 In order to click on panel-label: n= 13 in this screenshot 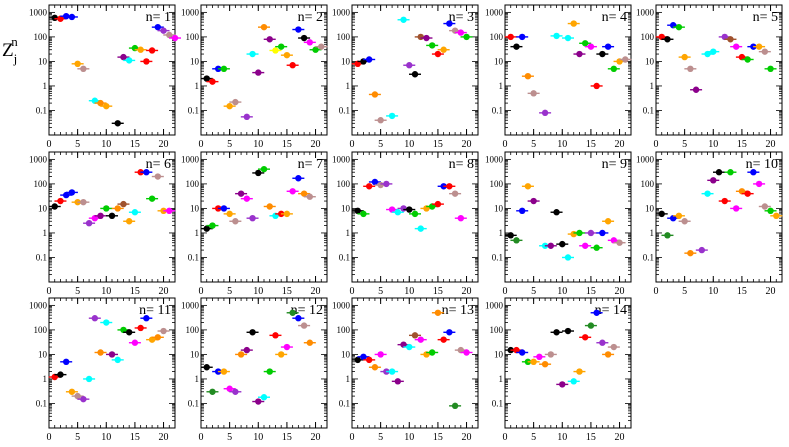, I will do `click(458, 310)`.